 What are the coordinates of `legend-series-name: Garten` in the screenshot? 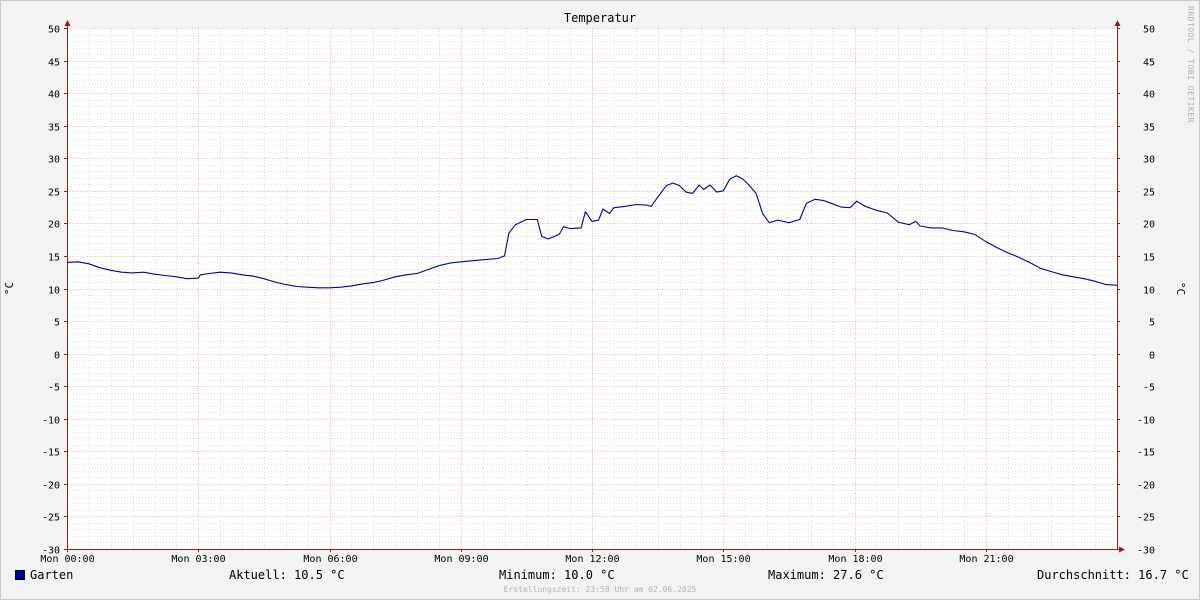 It's located at (52, 575).